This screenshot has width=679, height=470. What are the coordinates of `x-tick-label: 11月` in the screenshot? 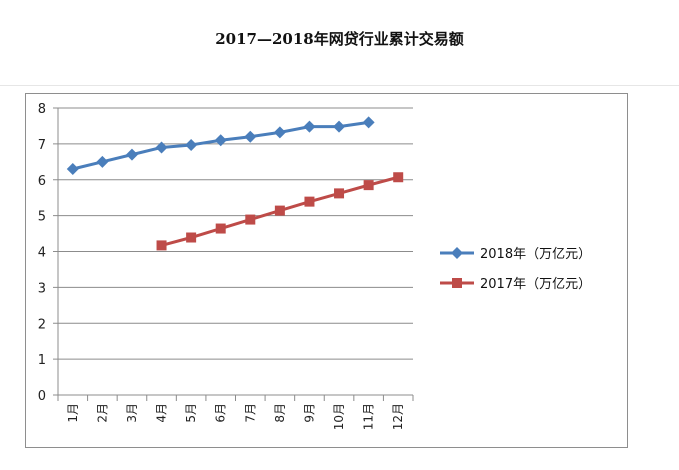 It's located at (369, 416).